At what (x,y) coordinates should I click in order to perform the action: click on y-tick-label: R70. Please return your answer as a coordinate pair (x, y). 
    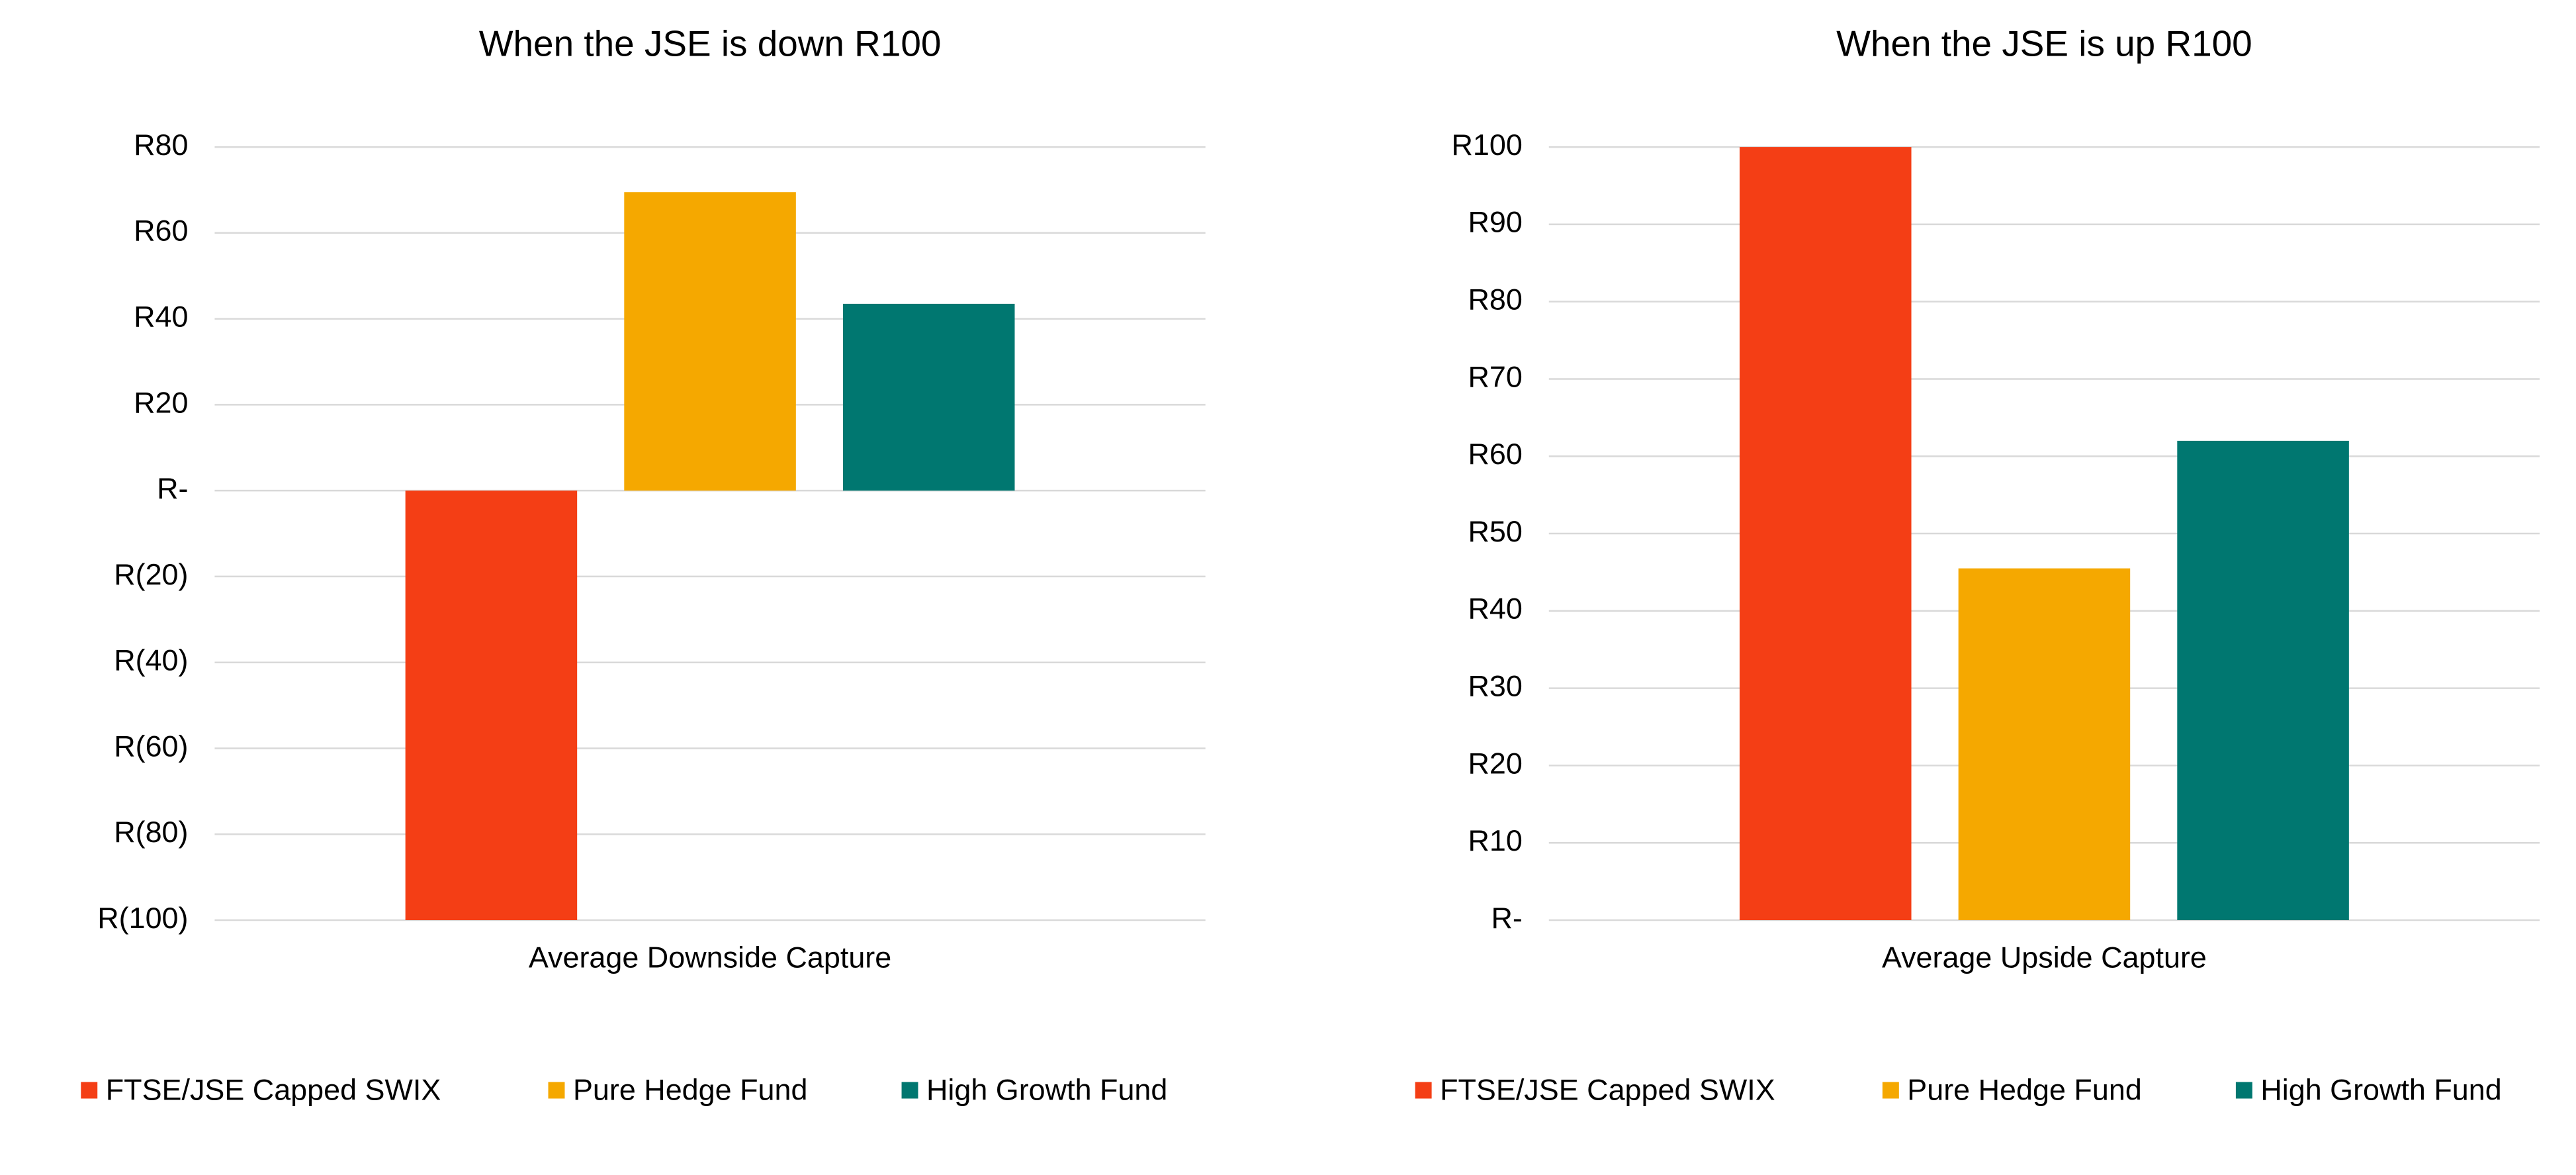
    Looking at the image, I should click on (1495, 376).